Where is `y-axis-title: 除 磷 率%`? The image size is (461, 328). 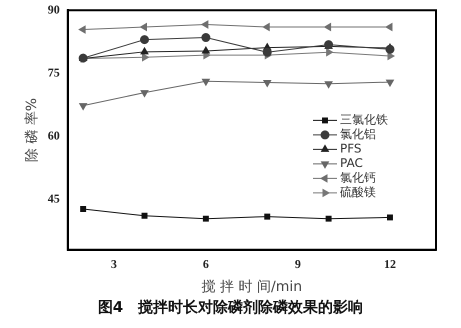
y-axis-title: 除 磷 率% is located at coordinates (32, 130).